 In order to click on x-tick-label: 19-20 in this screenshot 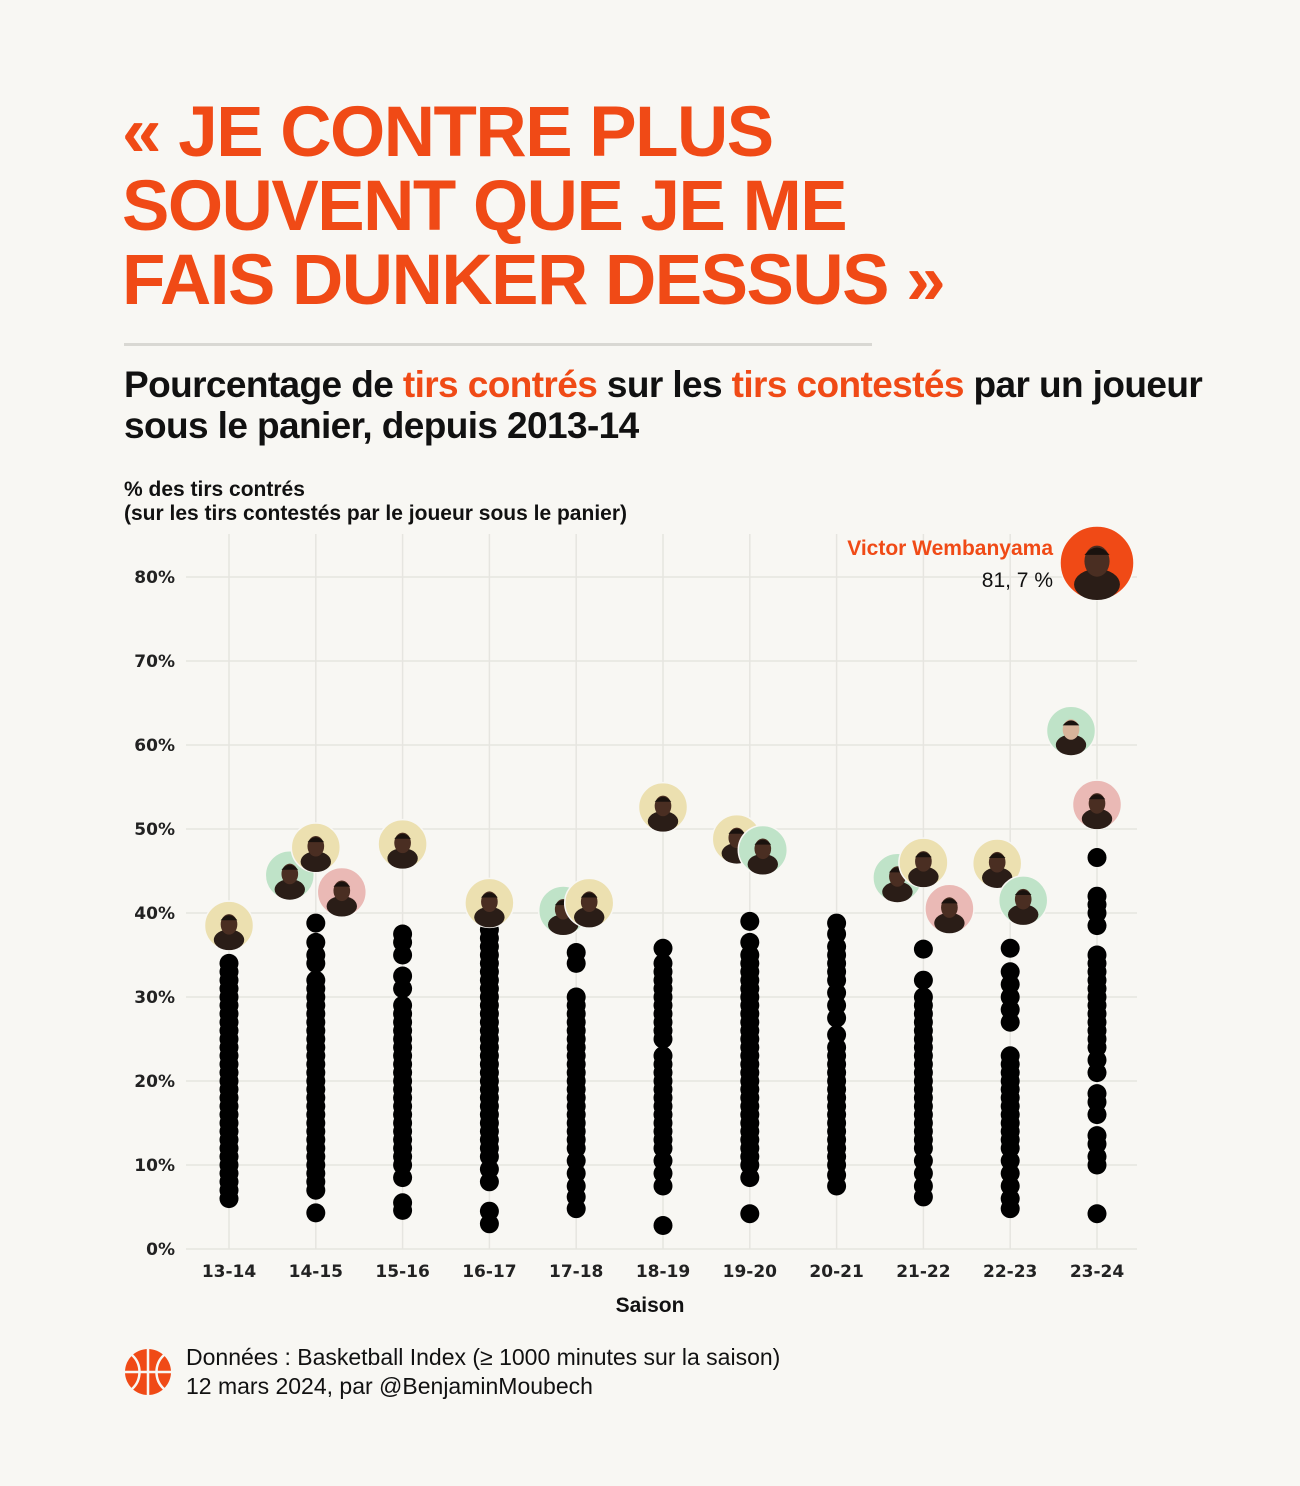, I will do `click(750, 1272)`.